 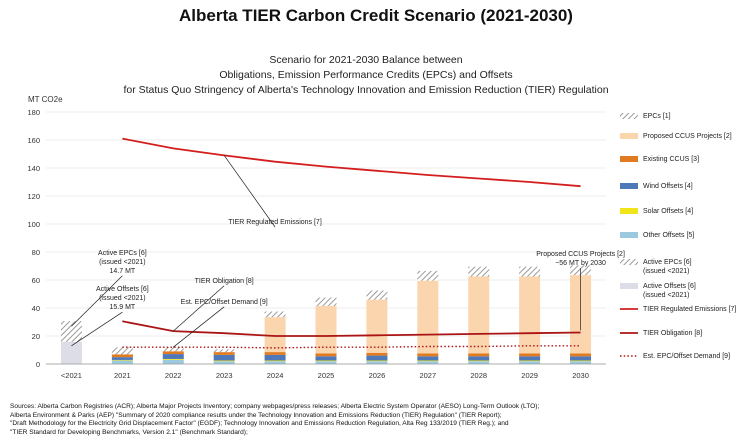 What do you see at coordinates (224, 375) in the screenshot?
I see `x-tick-label: 2023` at bounding box center [224, 375].